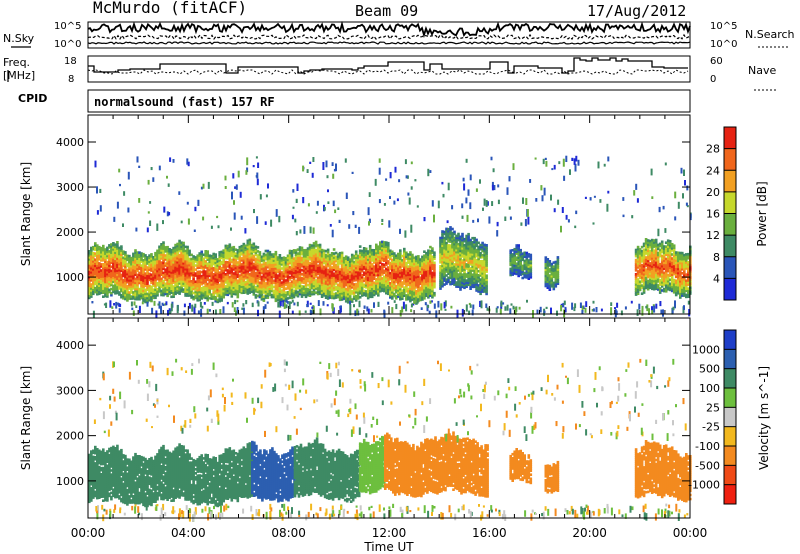 The width and height of the screenshot is (800, 554). What do you see at coordinates (19, 38) in the screenshot?
I see `noise-left-label: N.Sky` at bounding box center [19, 38].